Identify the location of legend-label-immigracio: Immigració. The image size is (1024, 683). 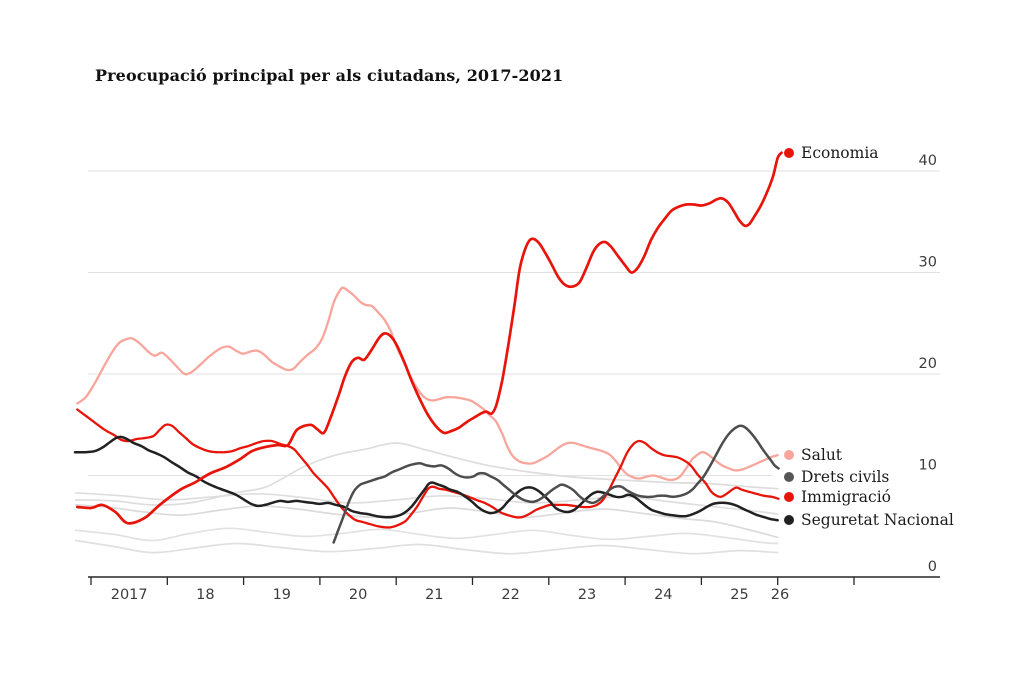
(846, 497).